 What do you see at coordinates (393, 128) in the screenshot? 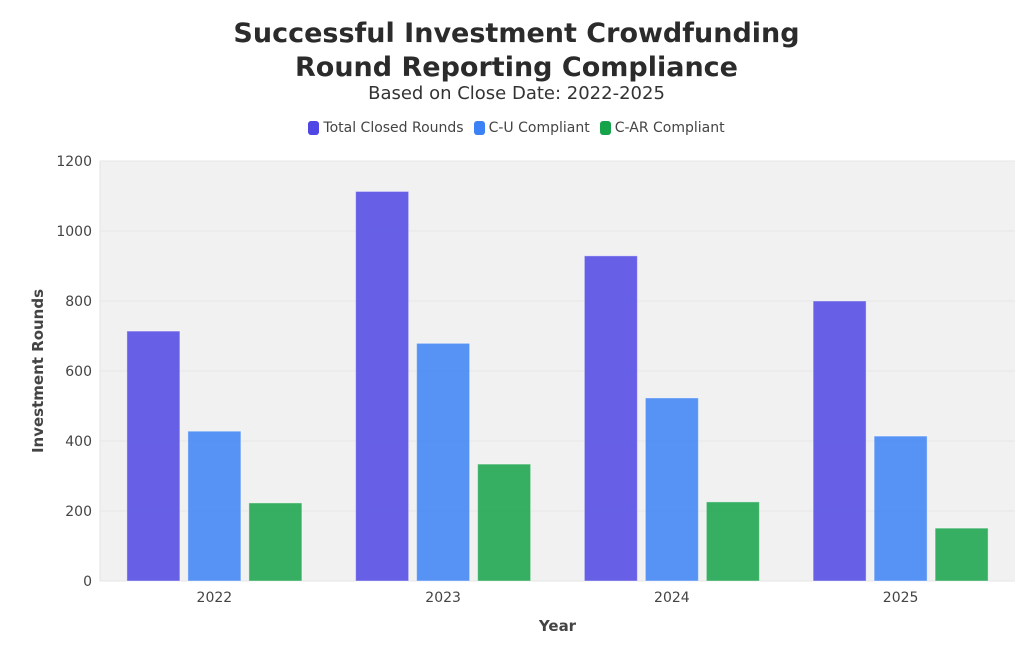
I see `legend-label-total: Total Closed Rounds` at bounding box center [393, 128].